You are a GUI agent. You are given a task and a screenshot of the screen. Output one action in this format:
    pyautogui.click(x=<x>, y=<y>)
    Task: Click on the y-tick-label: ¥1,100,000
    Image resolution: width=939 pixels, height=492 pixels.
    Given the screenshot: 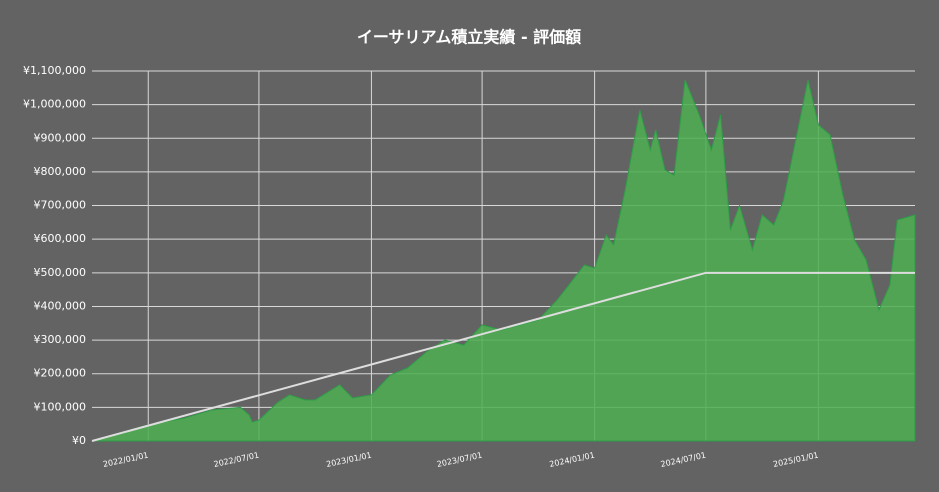 What is the action you would take?
    pyautogui.click(x=54, y=70)
    